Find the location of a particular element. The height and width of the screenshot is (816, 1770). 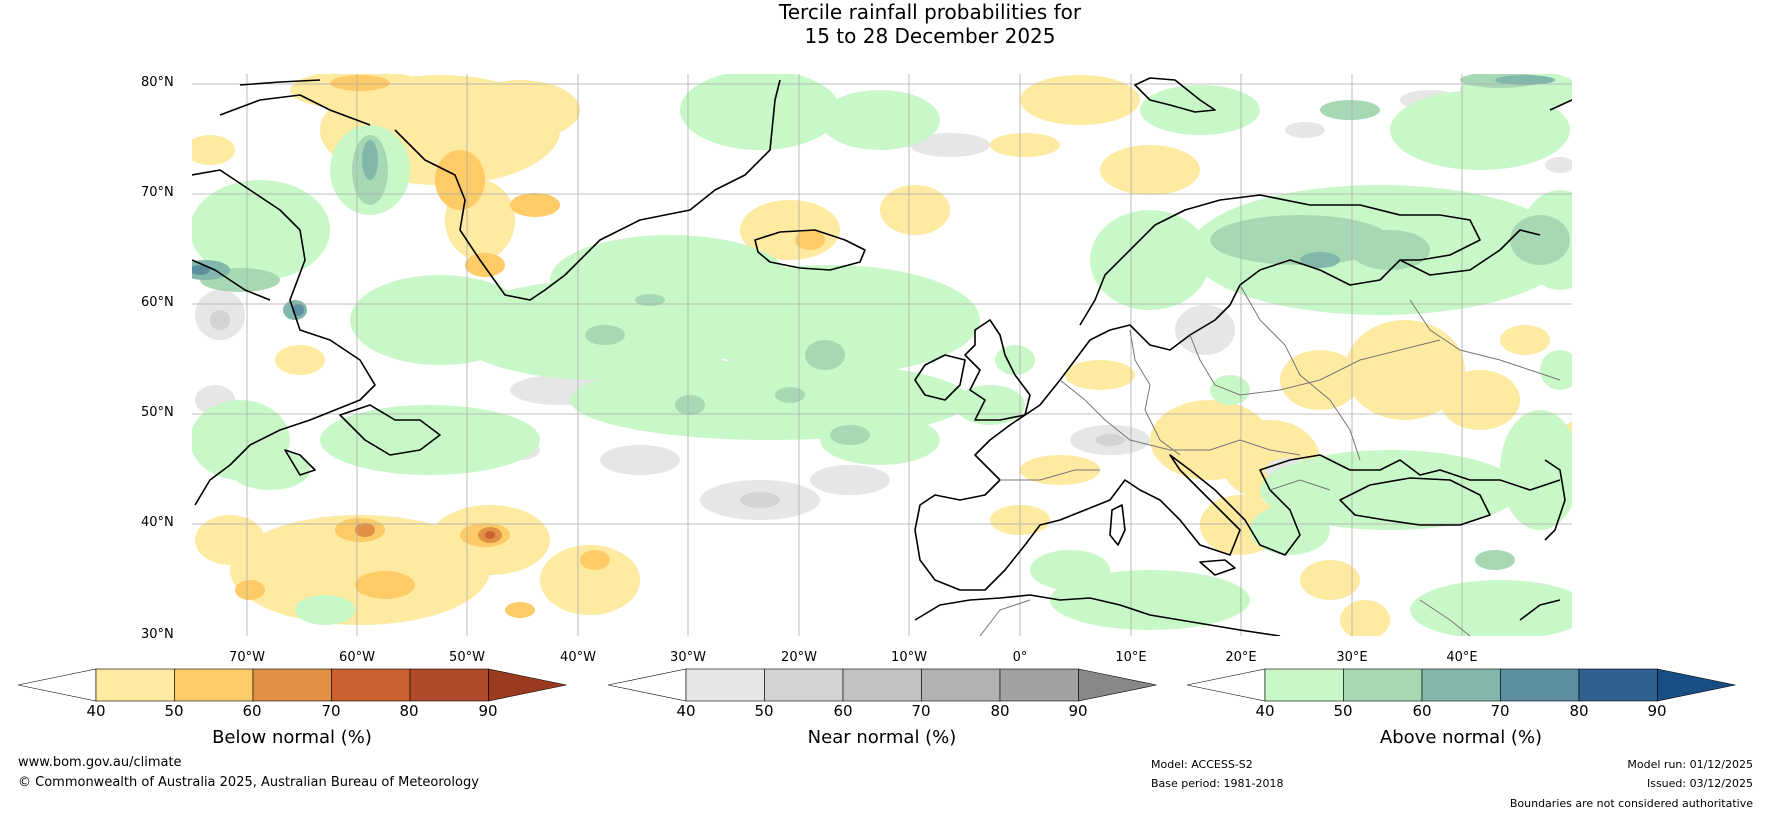

lon-label-60w: 60°W is located at coordinates (357, 657).